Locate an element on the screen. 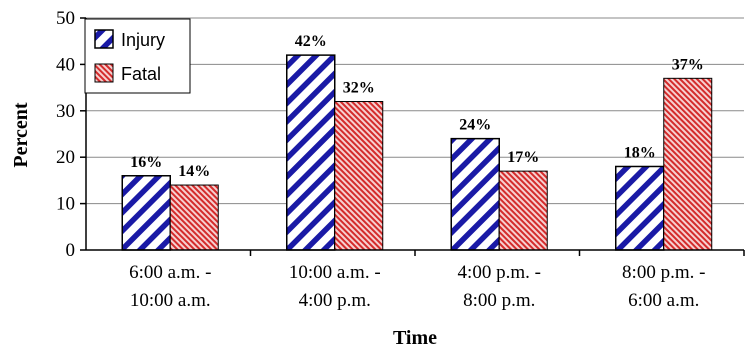  x-tick-label: 8:00 p.m. - is located at coordinates (663, 272).